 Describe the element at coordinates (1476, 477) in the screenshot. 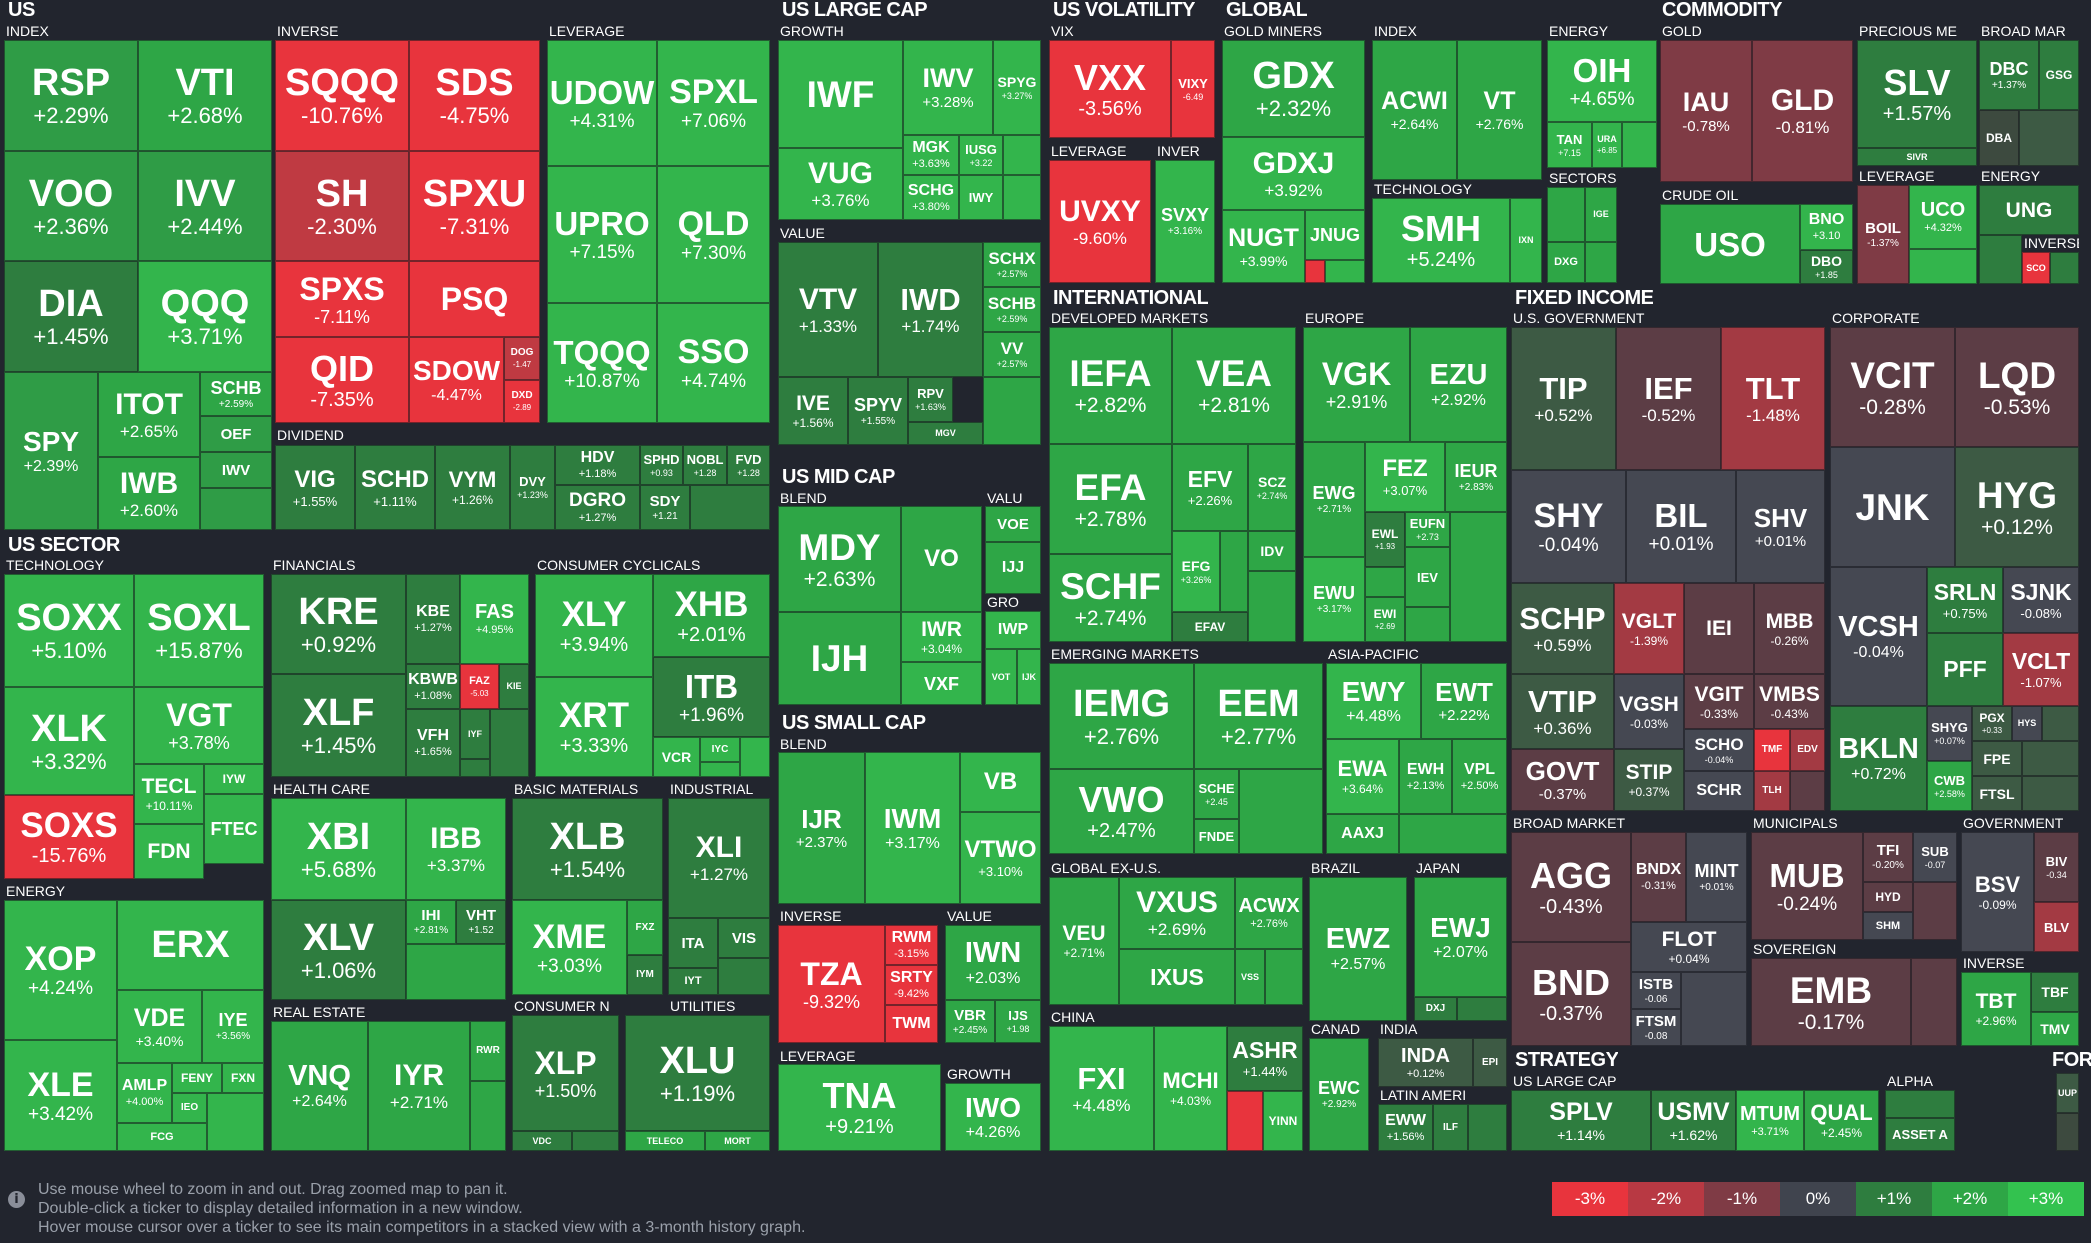

I see `ticker-tile: IEUR +2.83%` at that location.